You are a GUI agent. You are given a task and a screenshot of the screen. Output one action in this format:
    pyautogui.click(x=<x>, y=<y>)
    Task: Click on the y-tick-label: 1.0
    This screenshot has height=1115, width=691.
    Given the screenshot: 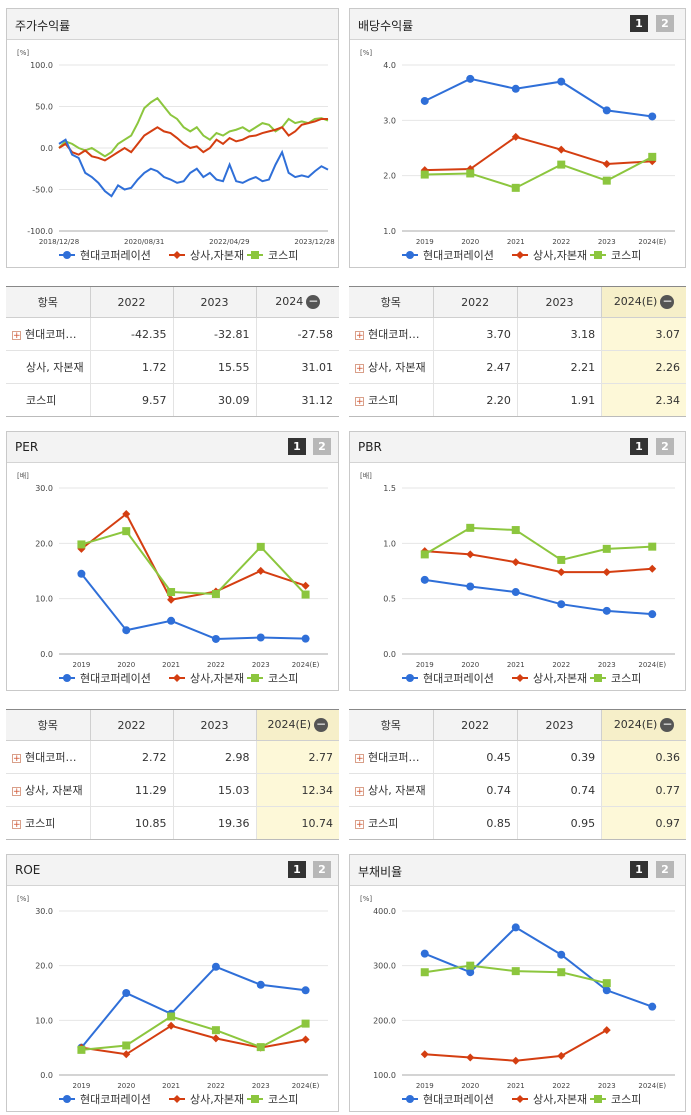 What is the action you would take?
    pyautogui.click(x=389, y=543)
    